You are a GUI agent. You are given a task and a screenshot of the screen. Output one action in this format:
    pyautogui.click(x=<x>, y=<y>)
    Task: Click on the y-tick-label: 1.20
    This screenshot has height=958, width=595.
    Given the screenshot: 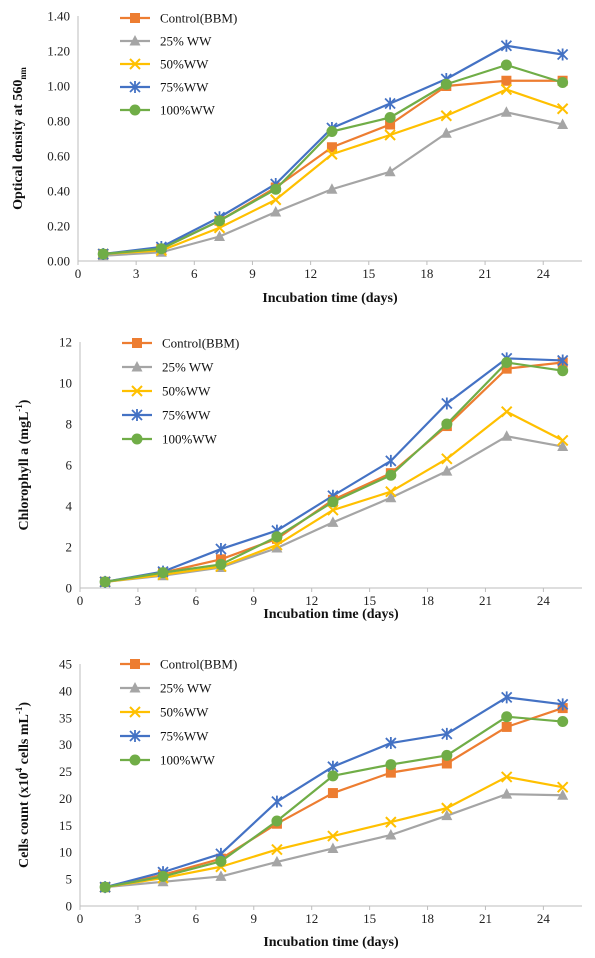 What is the action you would take?
    pyautogui.click(x=58, y=51)
    